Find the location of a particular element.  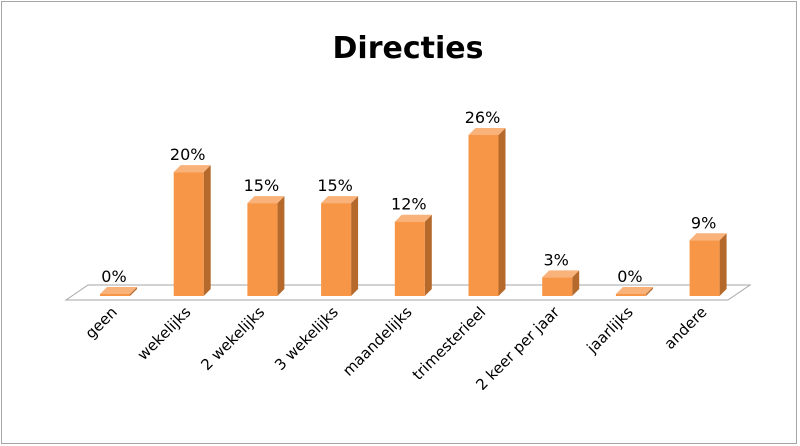

x-label-8: jaarlijks is located at coordinates (609, 330).